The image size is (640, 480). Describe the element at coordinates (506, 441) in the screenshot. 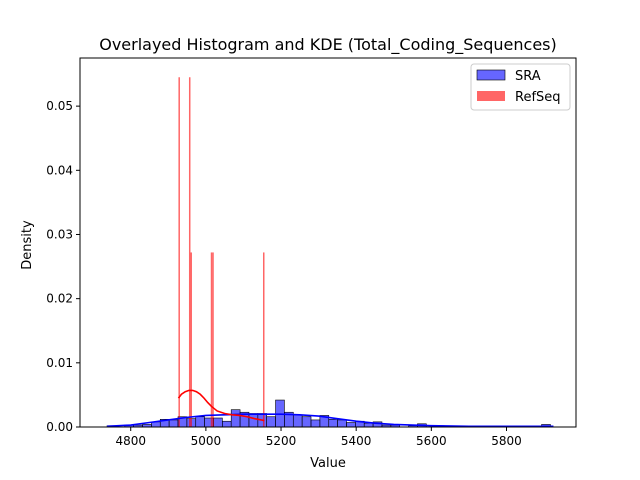

I see `x-tick-label: 5800` at that location.